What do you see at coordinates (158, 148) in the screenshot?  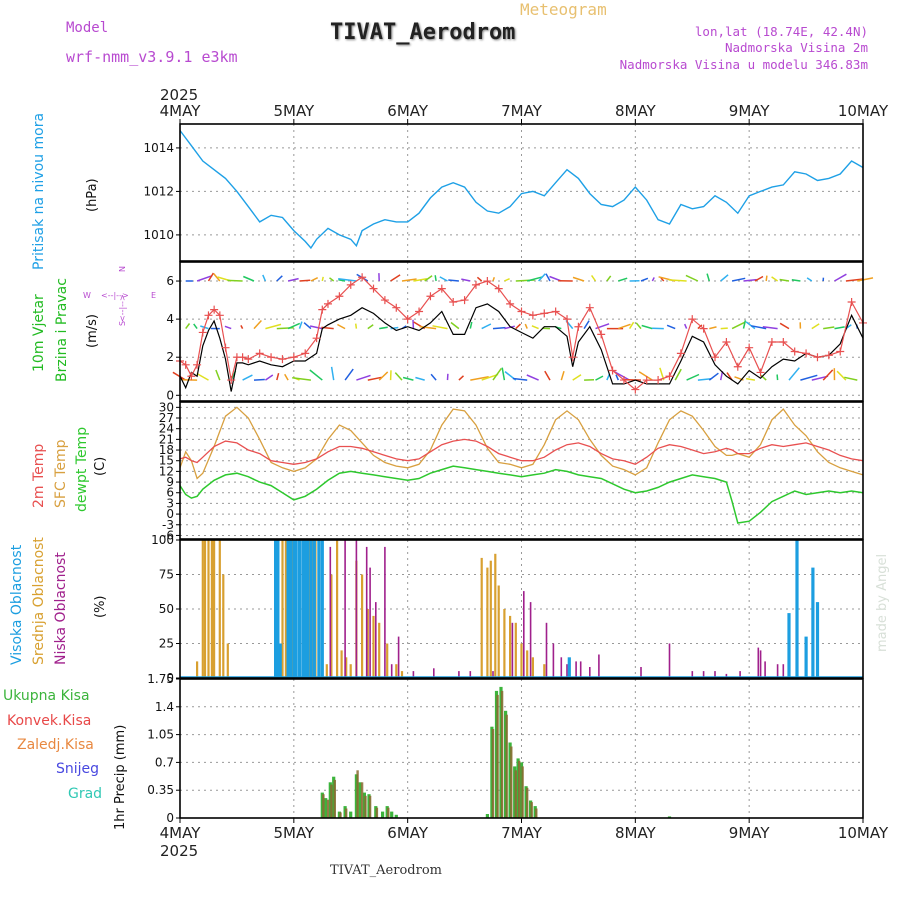 I see `y-tick-label: 1014` at bounding box center [158, 148].